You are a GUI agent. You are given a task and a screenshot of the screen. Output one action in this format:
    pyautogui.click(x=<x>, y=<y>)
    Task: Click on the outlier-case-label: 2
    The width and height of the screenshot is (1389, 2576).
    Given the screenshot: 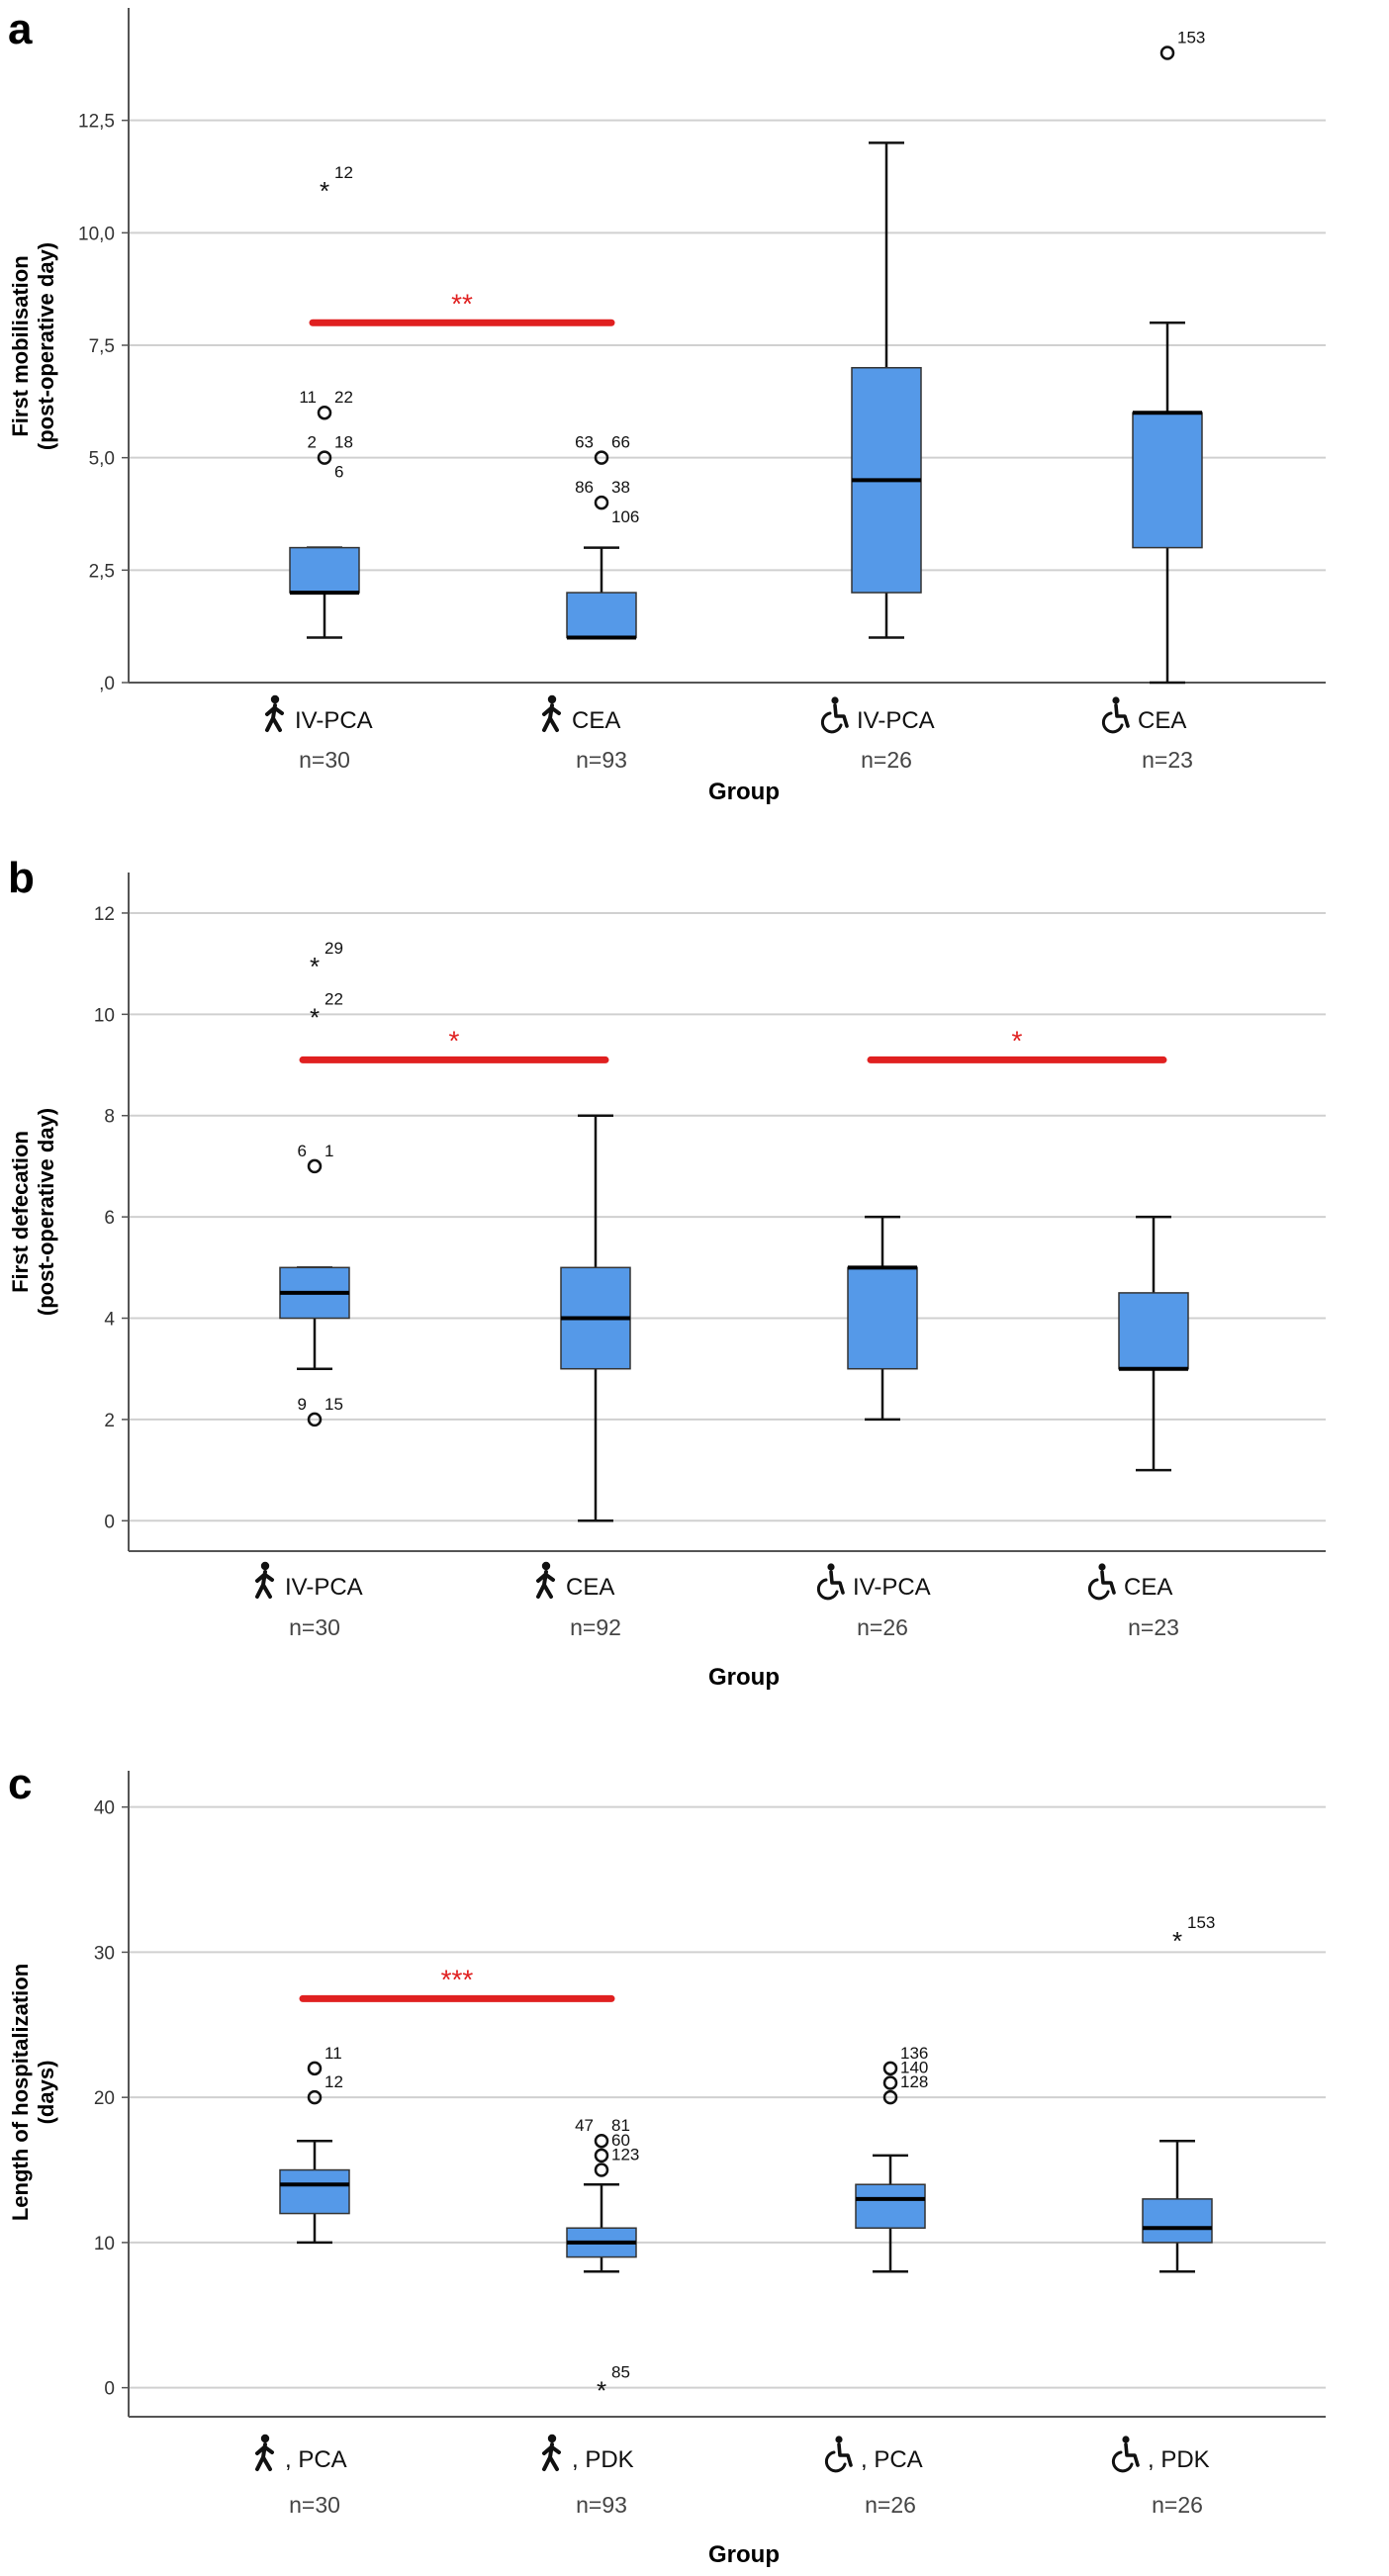 What is the action you would take?
    pyautogui.click(x=312, y=443)
    